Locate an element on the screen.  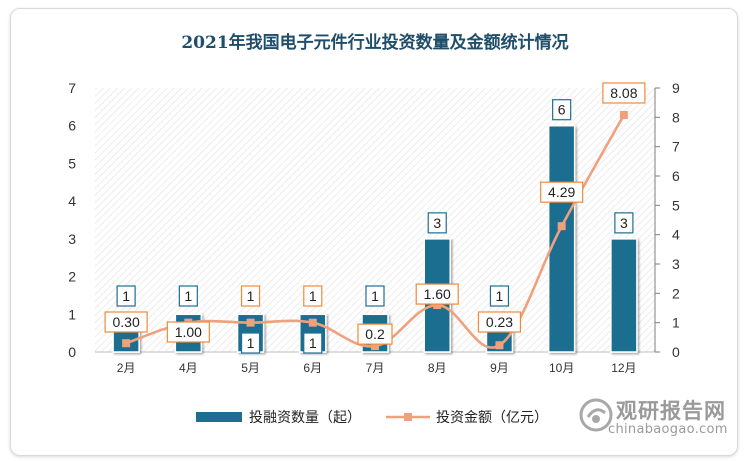
watermark: 观研报告网 chinabaogao.com is located at coordinates (658, 423).